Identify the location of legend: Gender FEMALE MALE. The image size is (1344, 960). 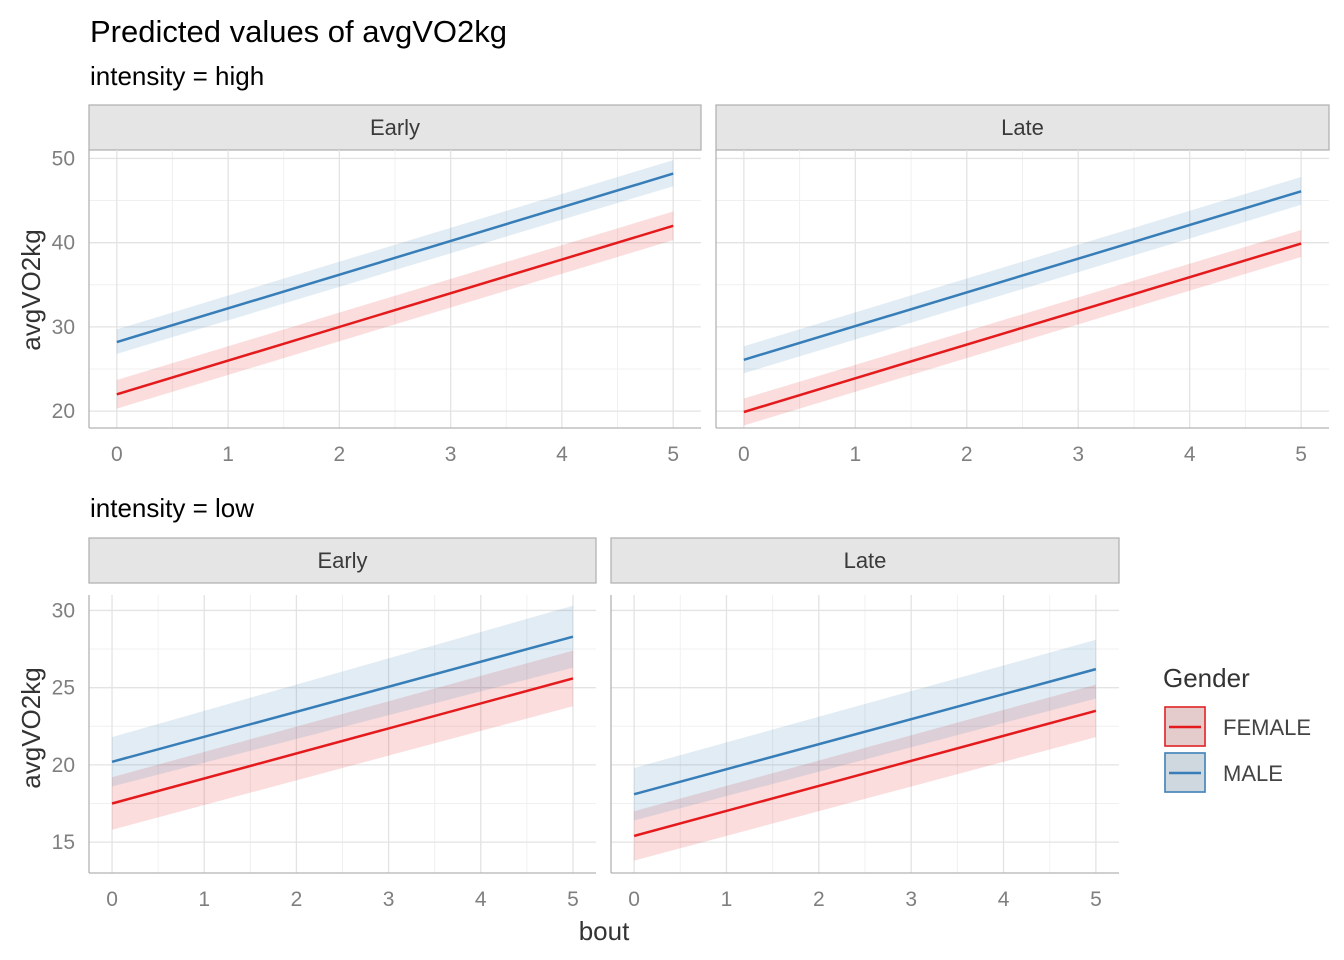
(1237, 728).